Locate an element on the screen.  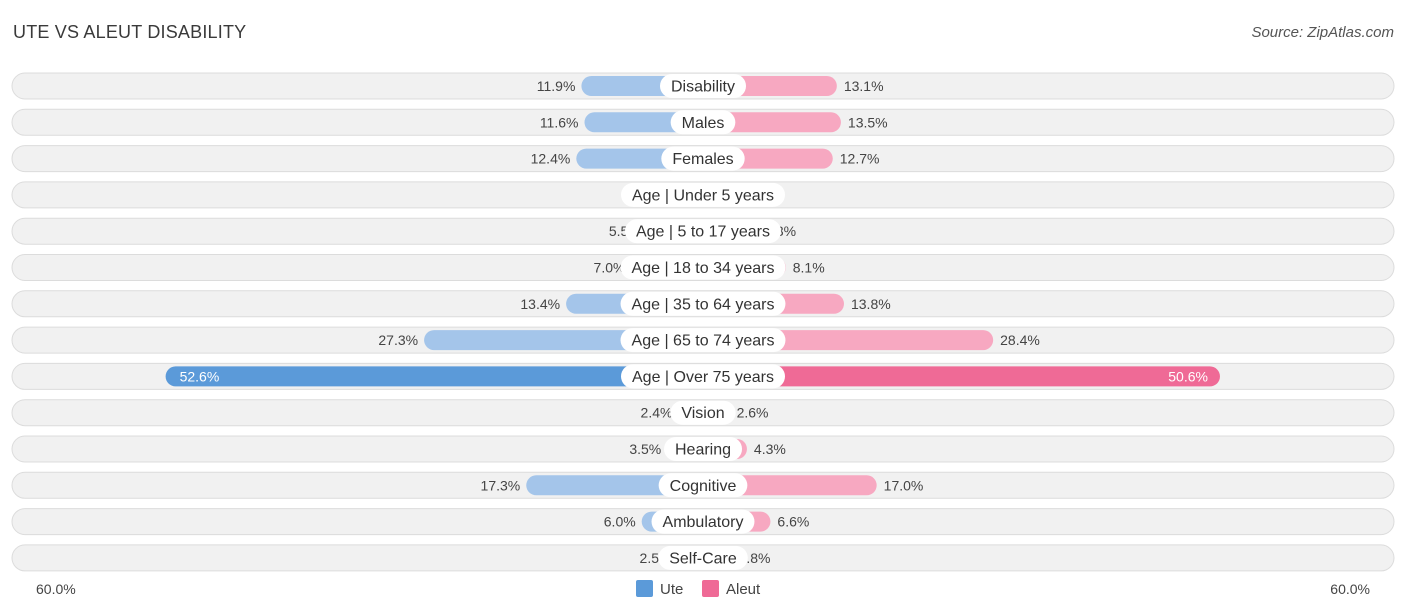
category-label-cognitive: Cognitive is located at coordinates (703, 486).